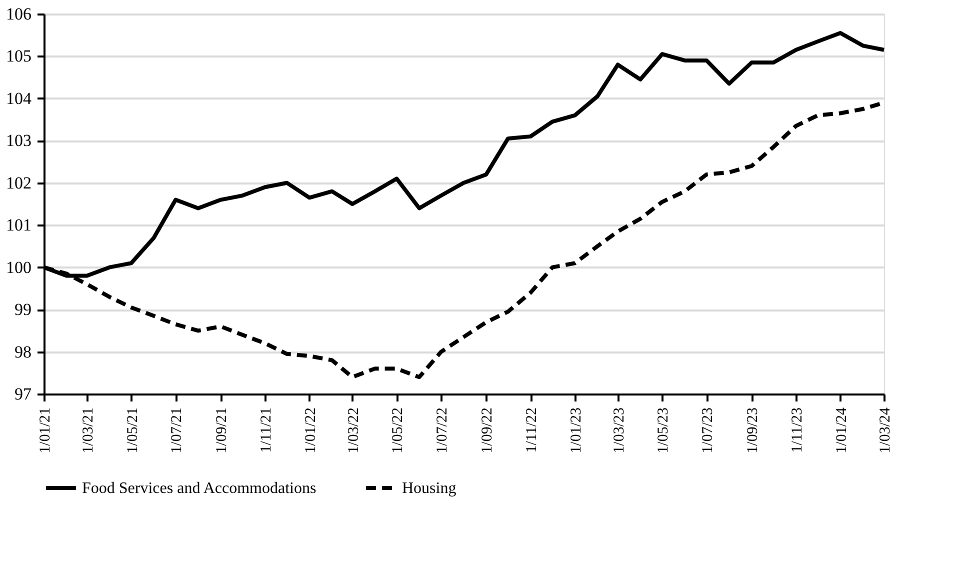 Image resolution: width=954 pixels, height=578 pixels. What do you see at coordinates (23, 310) in the screenshot?
I see `y-tick-label: 99` at bounding box center [23, 310].